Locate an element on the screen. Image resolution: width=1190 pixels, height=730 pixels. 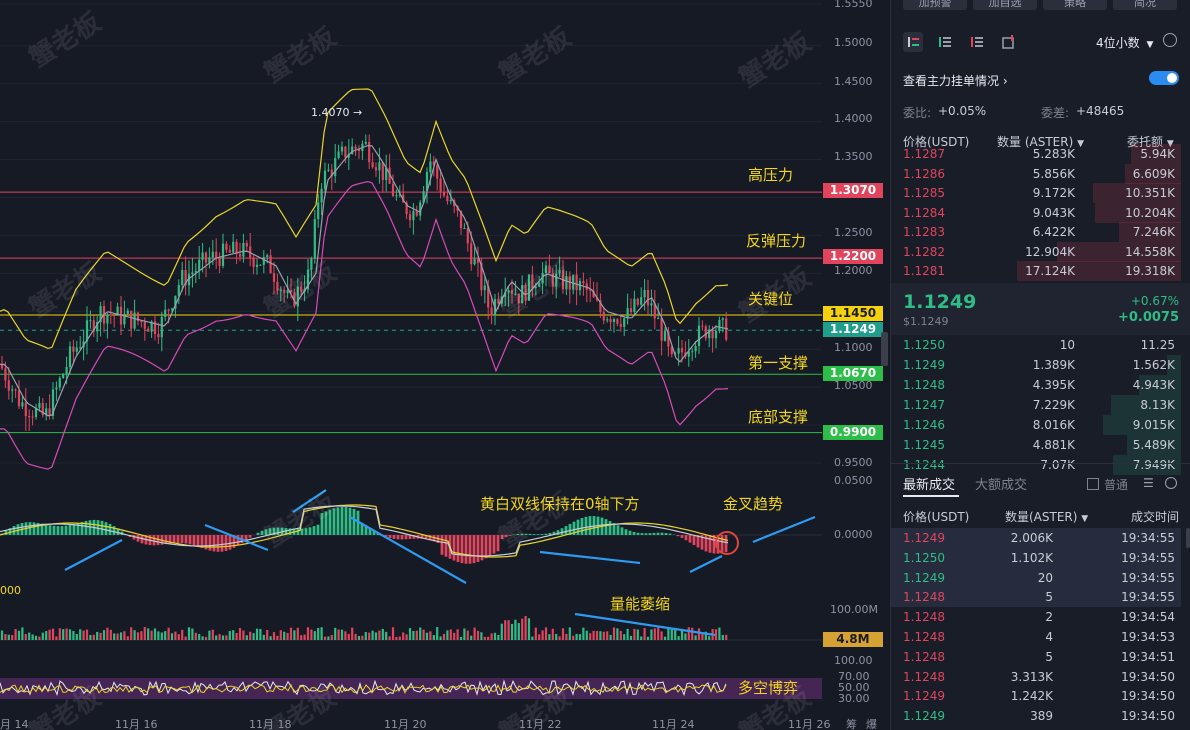
favorite-button: 加自选 is located at coordinates (1005, 5).